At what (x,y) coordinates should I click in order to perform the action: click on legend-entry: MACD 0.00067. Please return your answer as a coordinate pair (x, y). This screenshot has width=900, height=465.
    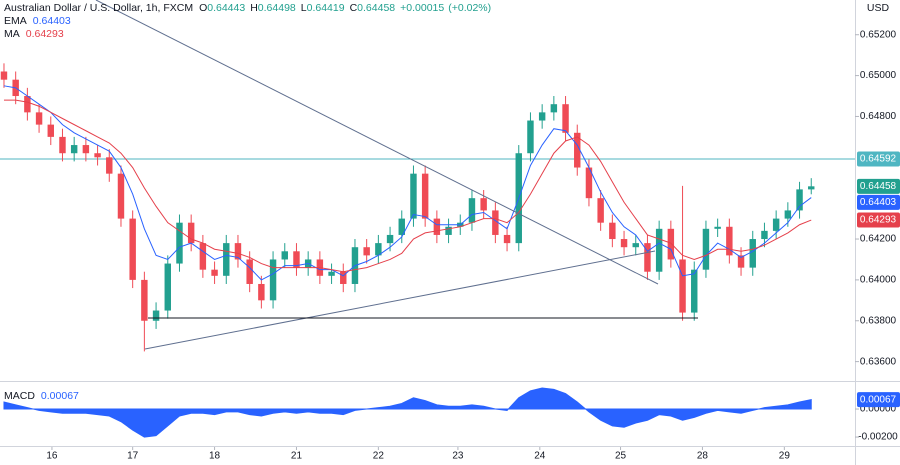
    Looking at the image, I should click on (41, 396).